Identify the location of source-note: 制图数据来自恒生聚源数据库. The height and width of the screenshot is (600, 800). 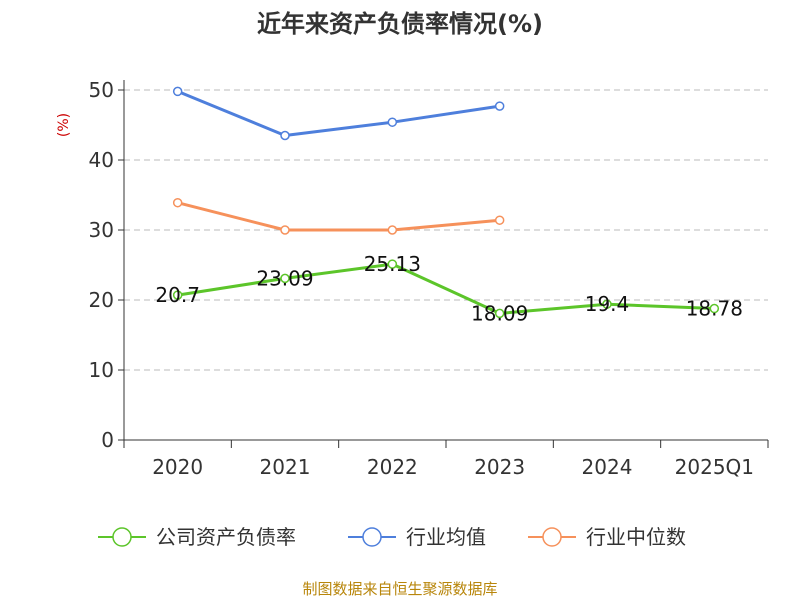
(399, 589).